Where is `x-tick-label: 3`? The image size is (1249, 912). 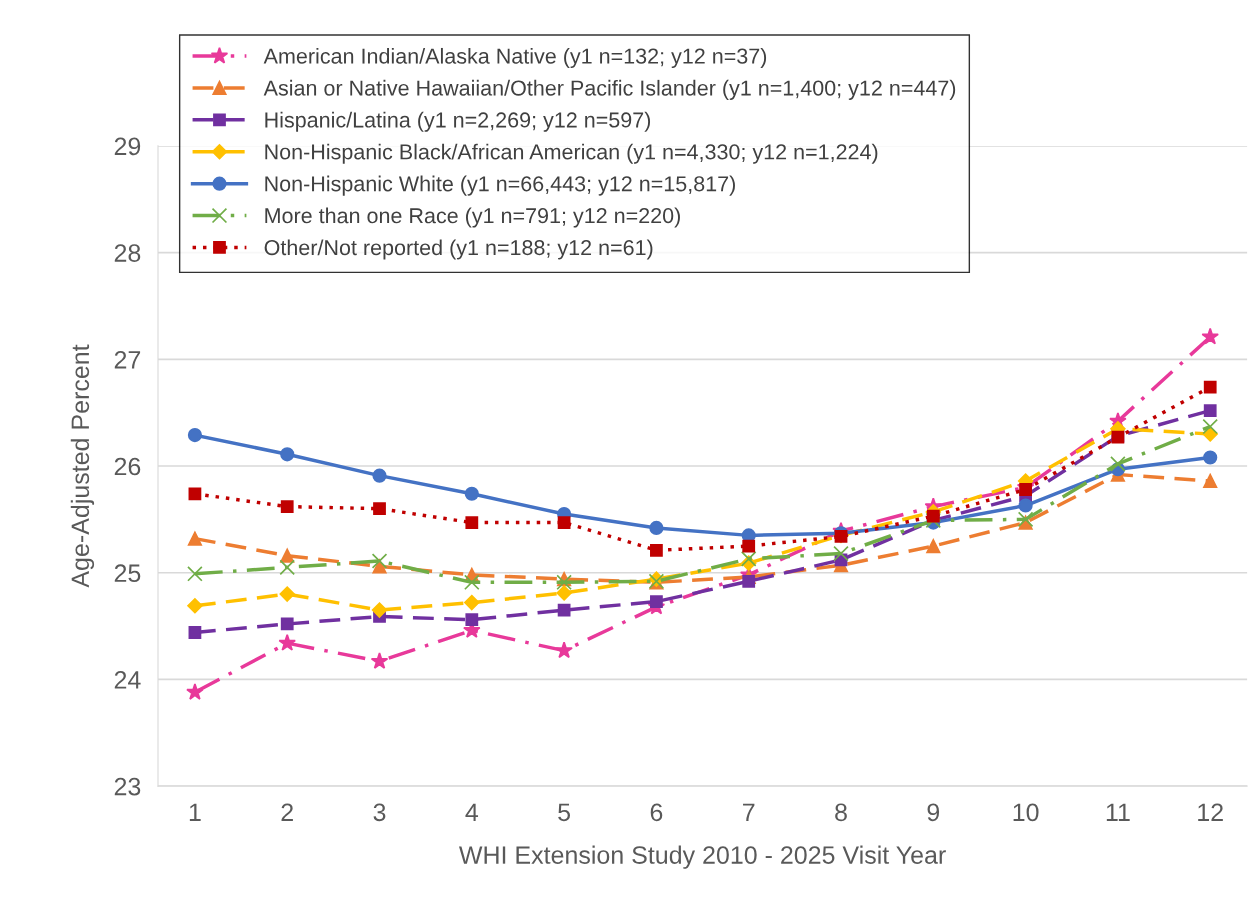
x-tick-label: 3 is located at coordinates (379, 812).